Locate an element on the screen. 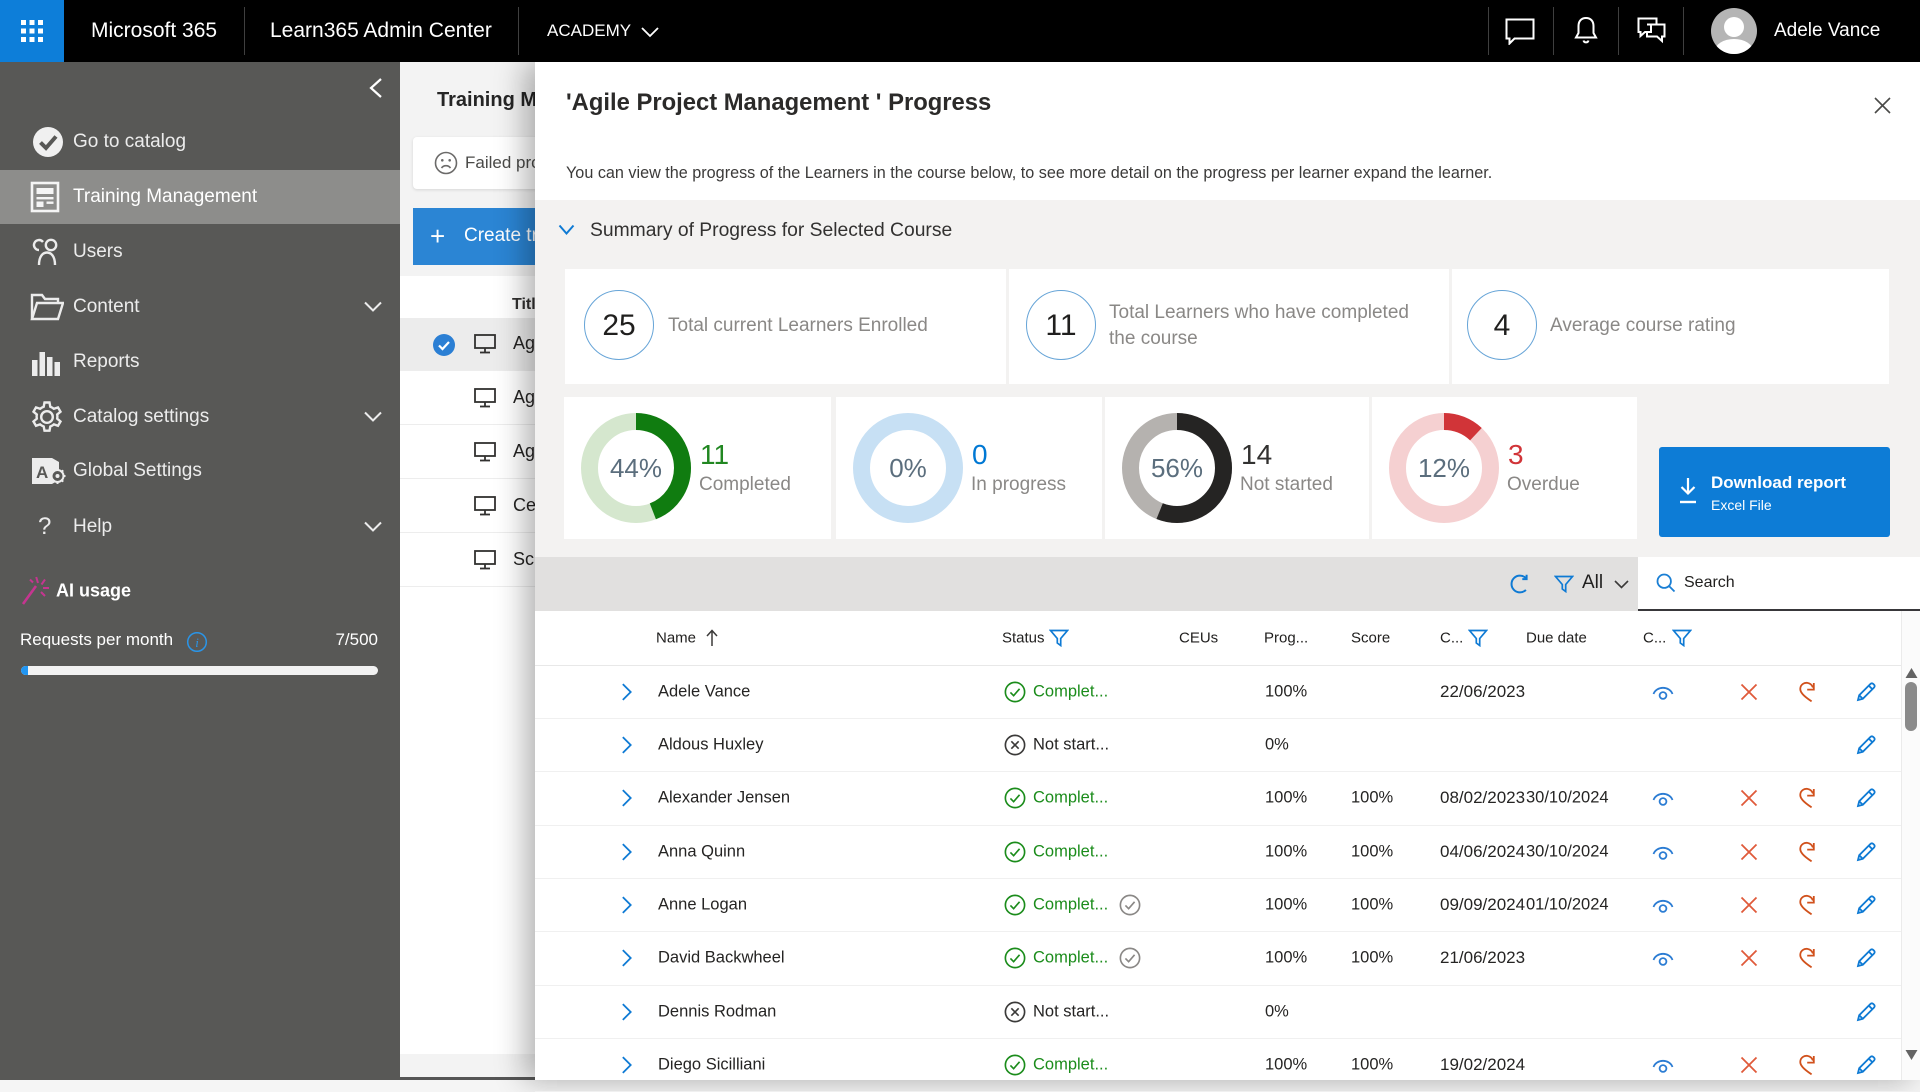 This screenshot has width=1920, height=1092. svg-text: i is located at coordinates (197, 642).